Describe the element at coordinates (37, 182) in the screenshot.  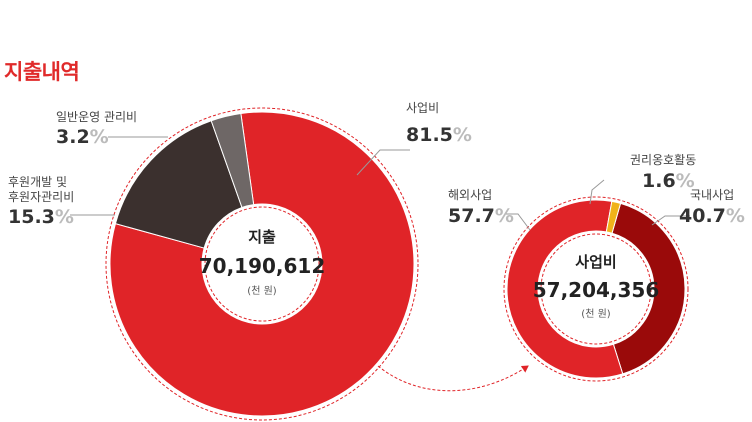
I see `slice-name: 후원개발 및` at that location.